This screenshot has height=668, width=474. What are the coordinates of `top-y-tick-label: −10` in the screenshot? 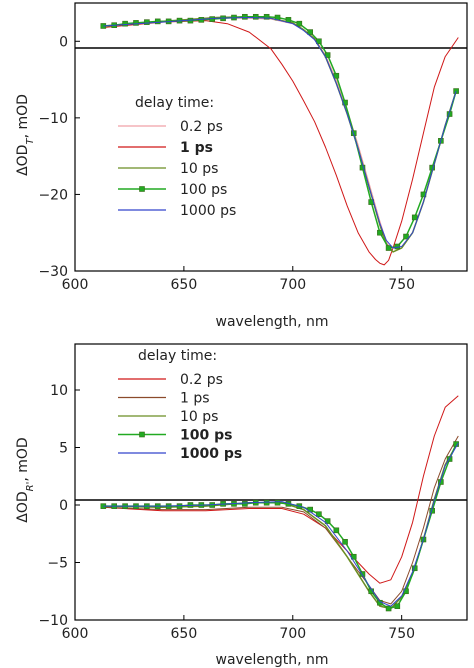 It's located at (53, 119).